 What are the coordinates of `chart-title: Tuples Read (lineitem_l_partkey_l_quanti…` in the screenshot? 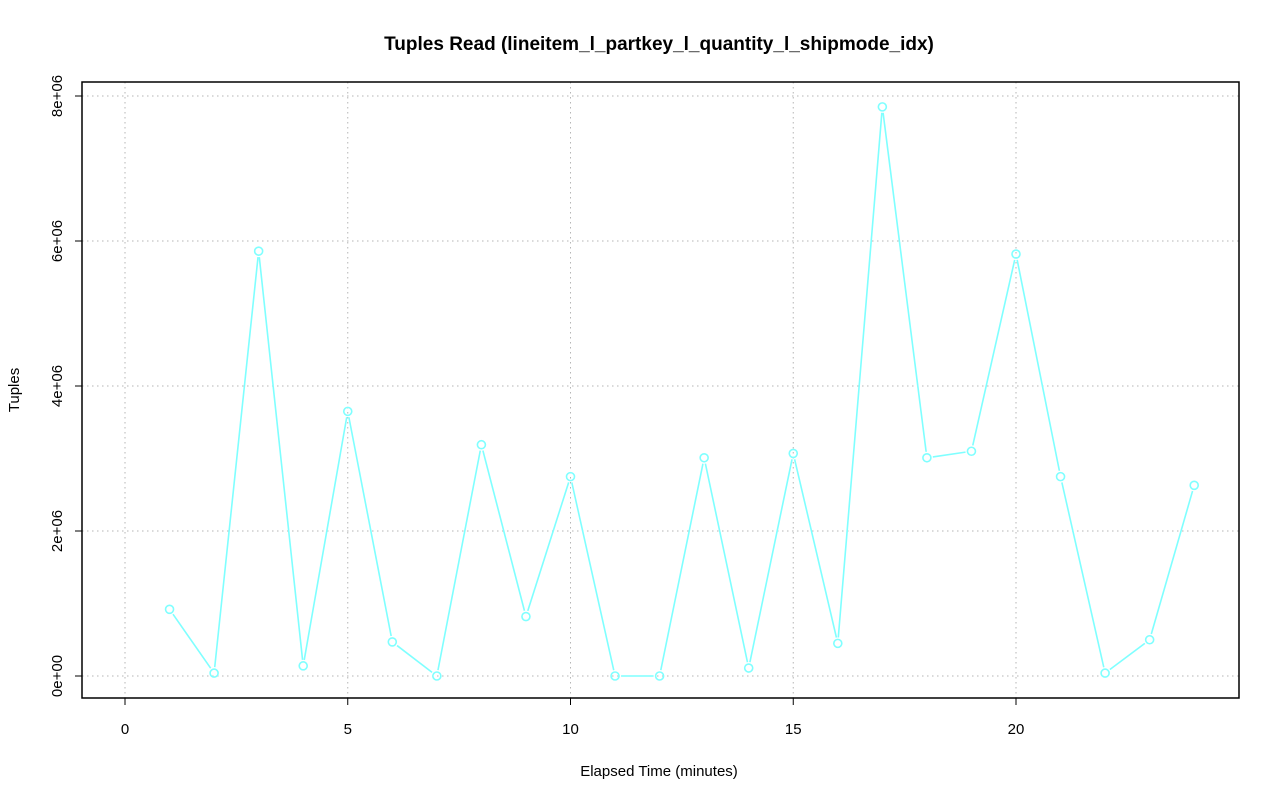 It's located at (659, 44).